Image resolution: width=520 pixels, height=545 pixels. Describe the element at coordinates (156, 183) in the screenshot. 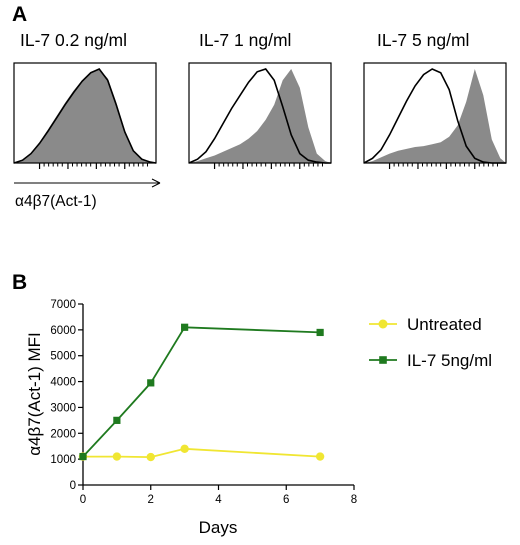

I see `histogram-axis-arrow-head` at that location.